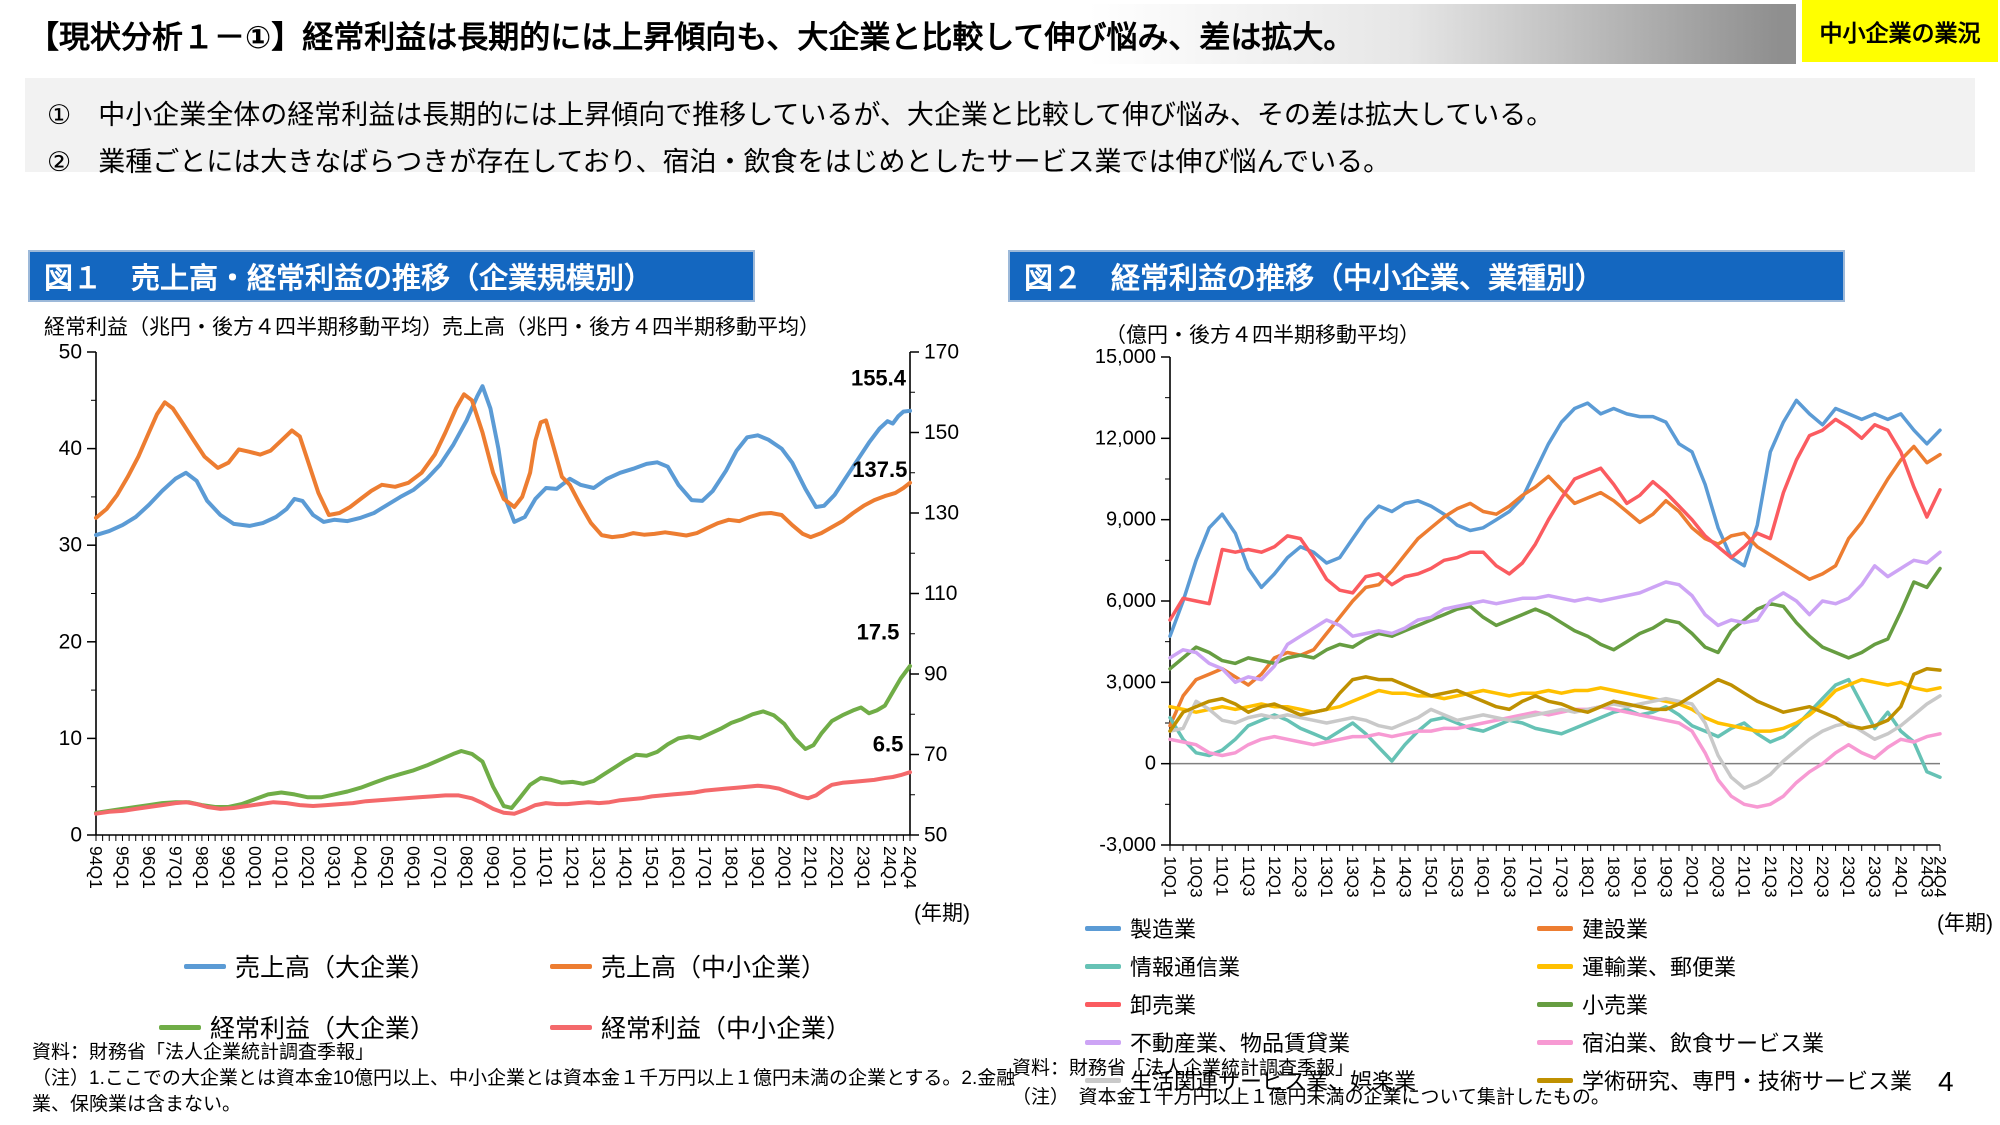 The image size is (2000, 1125). What do you see at coordinates (505, 966) in the screenshot?
I see `legend-row: 売上高（大企業） 売上高（中小企業）` at bounding box center [505, 966].